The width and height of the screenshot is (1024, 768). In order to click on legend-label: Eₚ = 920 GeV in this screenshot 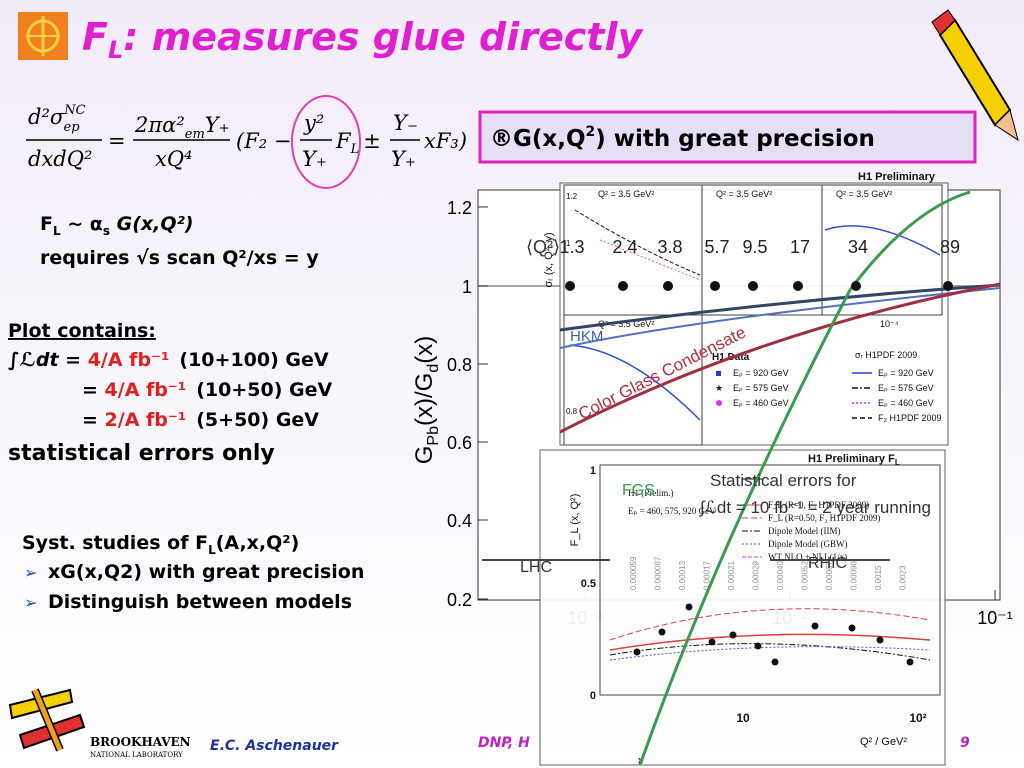, I will do `click(906, 373)`.